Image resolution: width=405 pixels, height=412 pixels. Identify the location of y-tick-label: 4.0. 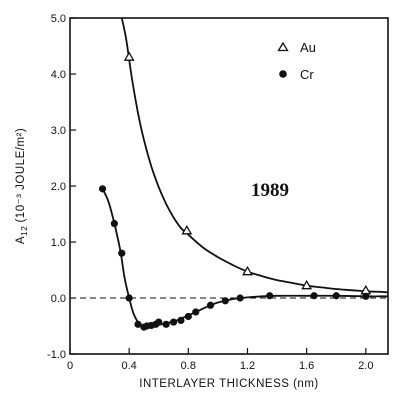
(58, 75).